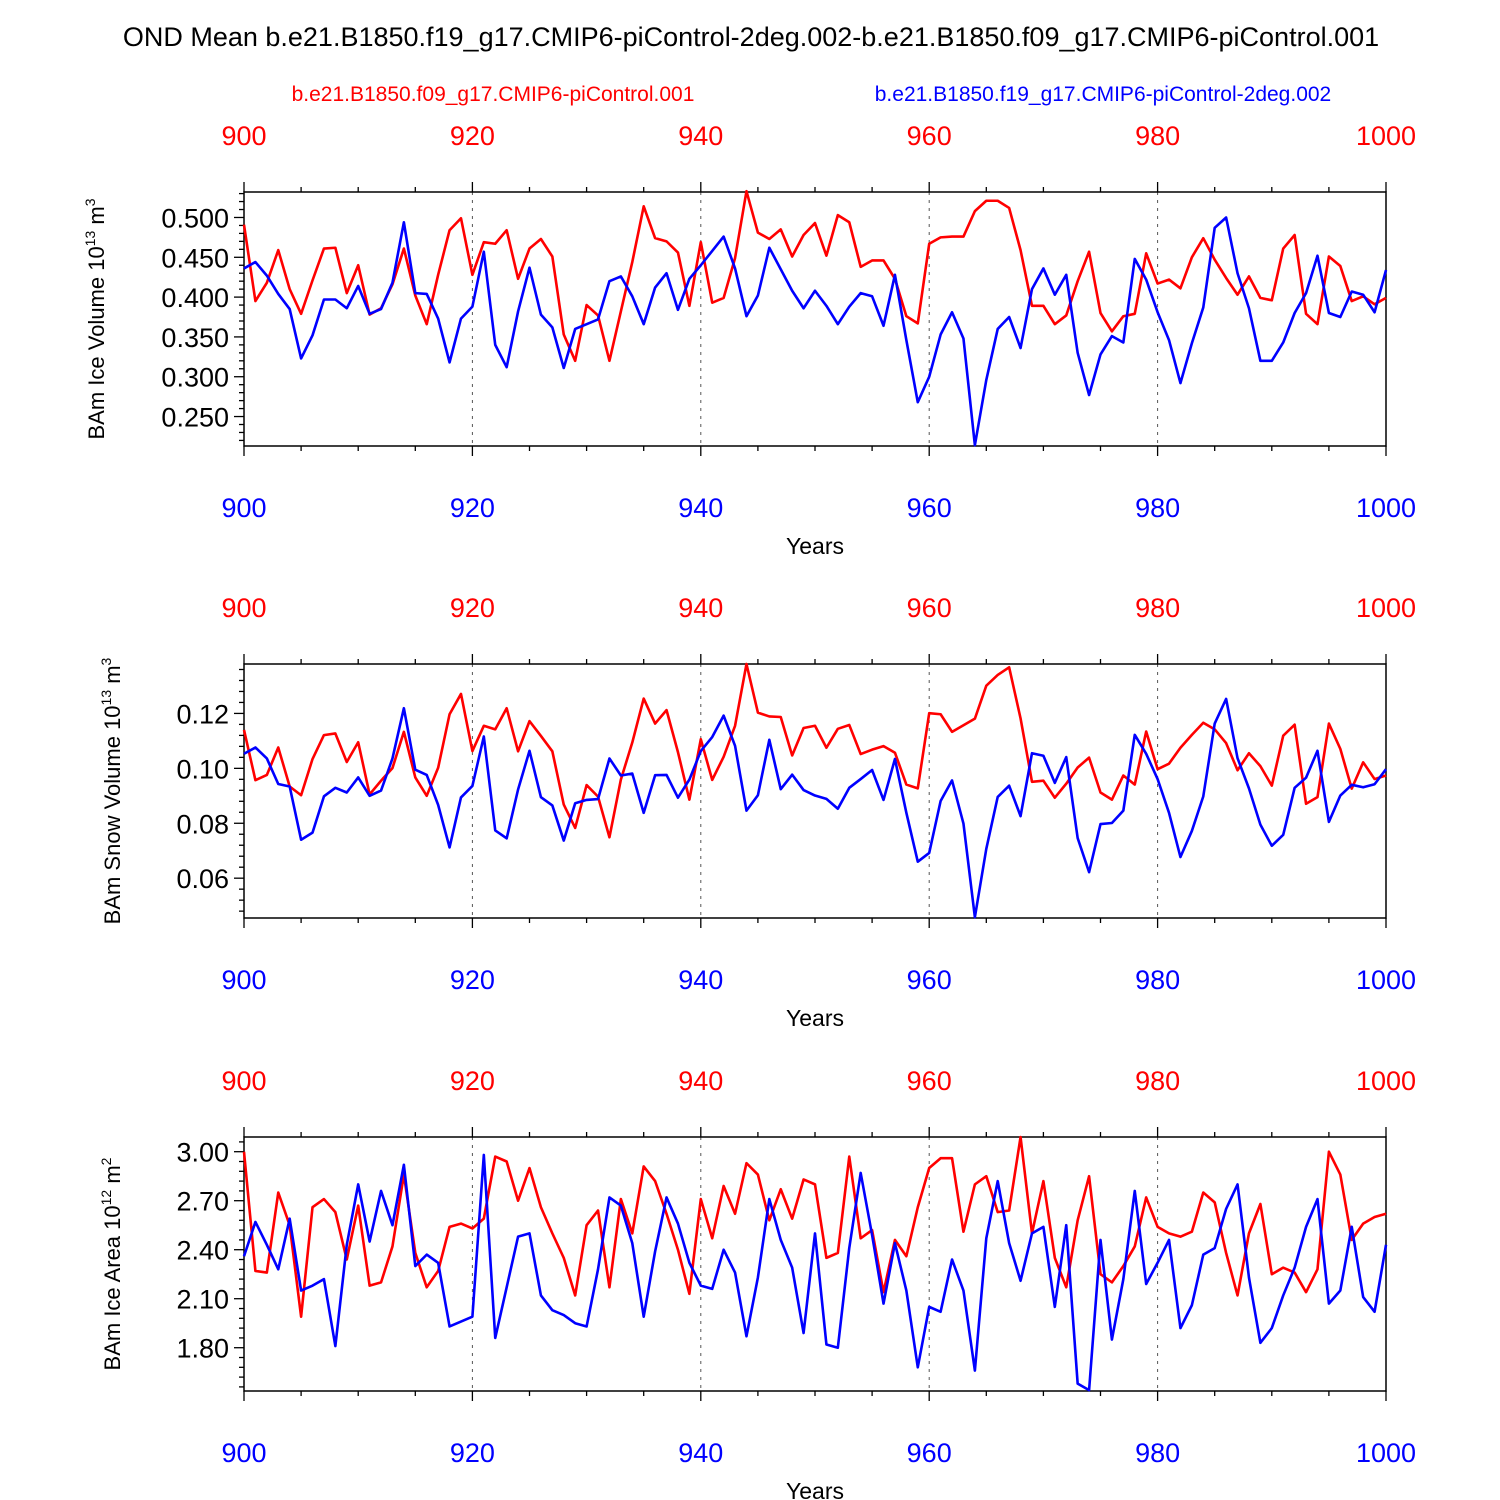 This screenshot has height=1500, width=1500. I want to click on y-tick-label: 0.250, so click(195, 418).